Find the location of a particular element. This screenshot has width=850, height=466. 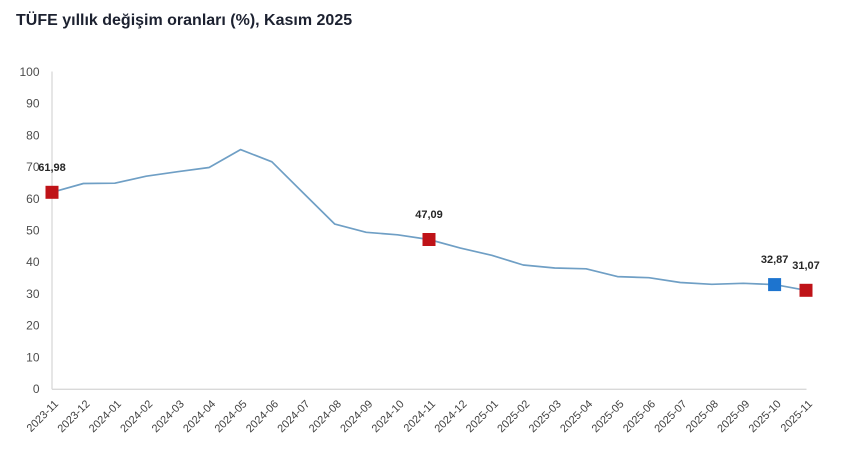

svg-text: 47,09 is located at coordinates (429, 215).